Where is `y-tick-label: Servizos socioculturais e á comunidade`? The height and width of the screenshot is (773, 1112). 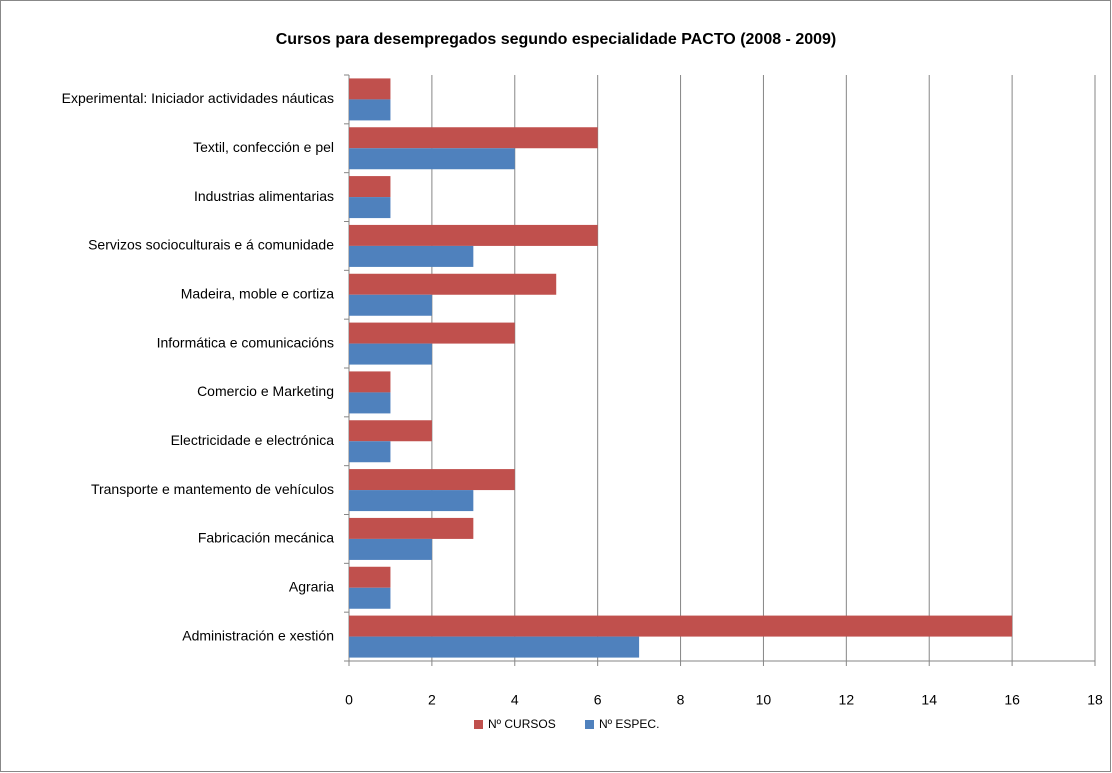 y-tick-label: Servizos socioculturais e á comunidade is located at coordinates (211, 245).